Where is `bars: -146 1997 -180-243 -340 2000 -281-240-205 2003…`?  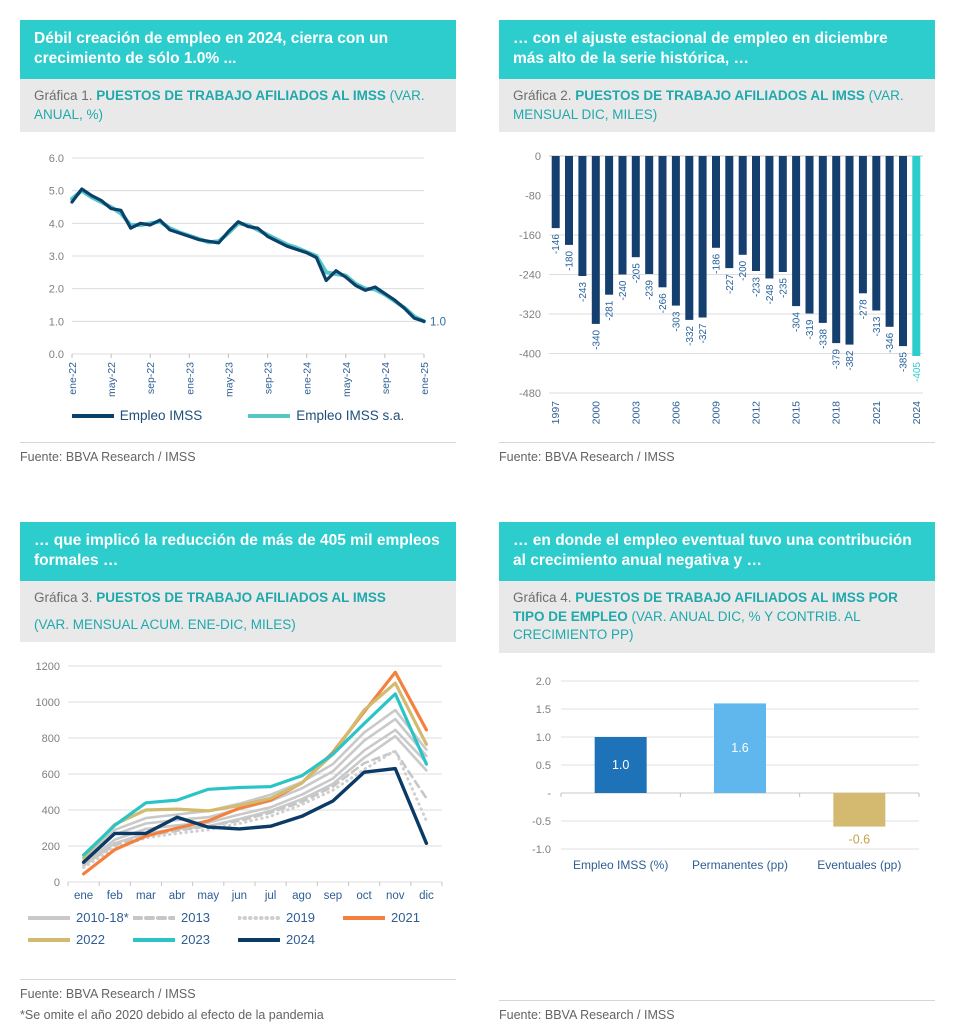 bars: -146 1997 -180-243 -340 2000 -281-240-205 2003… is located at coordinates (736, 290).